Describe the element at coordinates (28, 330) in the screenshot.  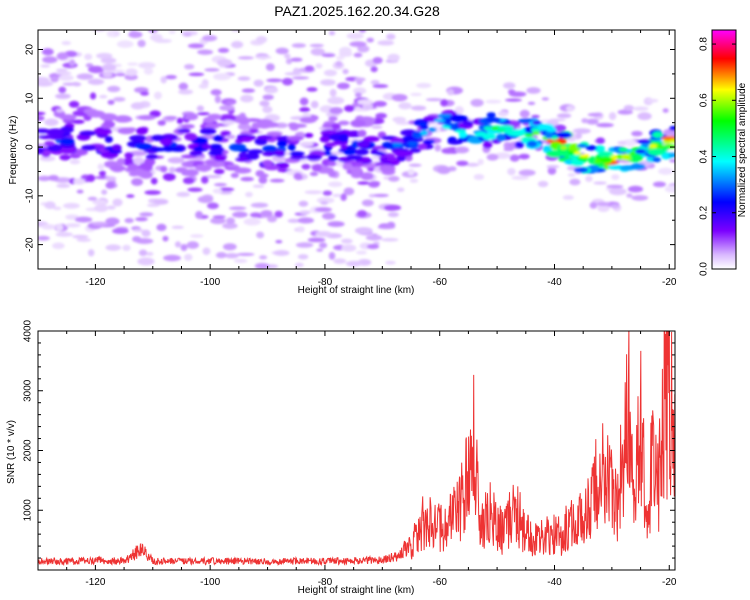
I see `snr-y-tick-label: 4000` at that location.